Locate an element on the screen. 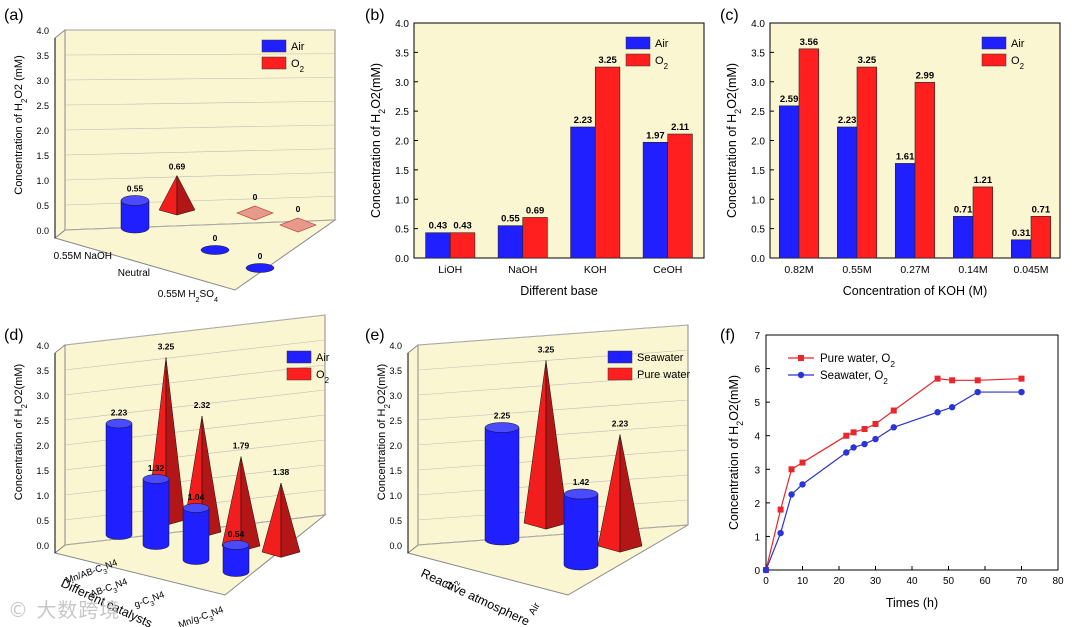 The width and height of the screenshot is (1080, 627). legend-purewater-swatch is located at coordinates (620, 374).